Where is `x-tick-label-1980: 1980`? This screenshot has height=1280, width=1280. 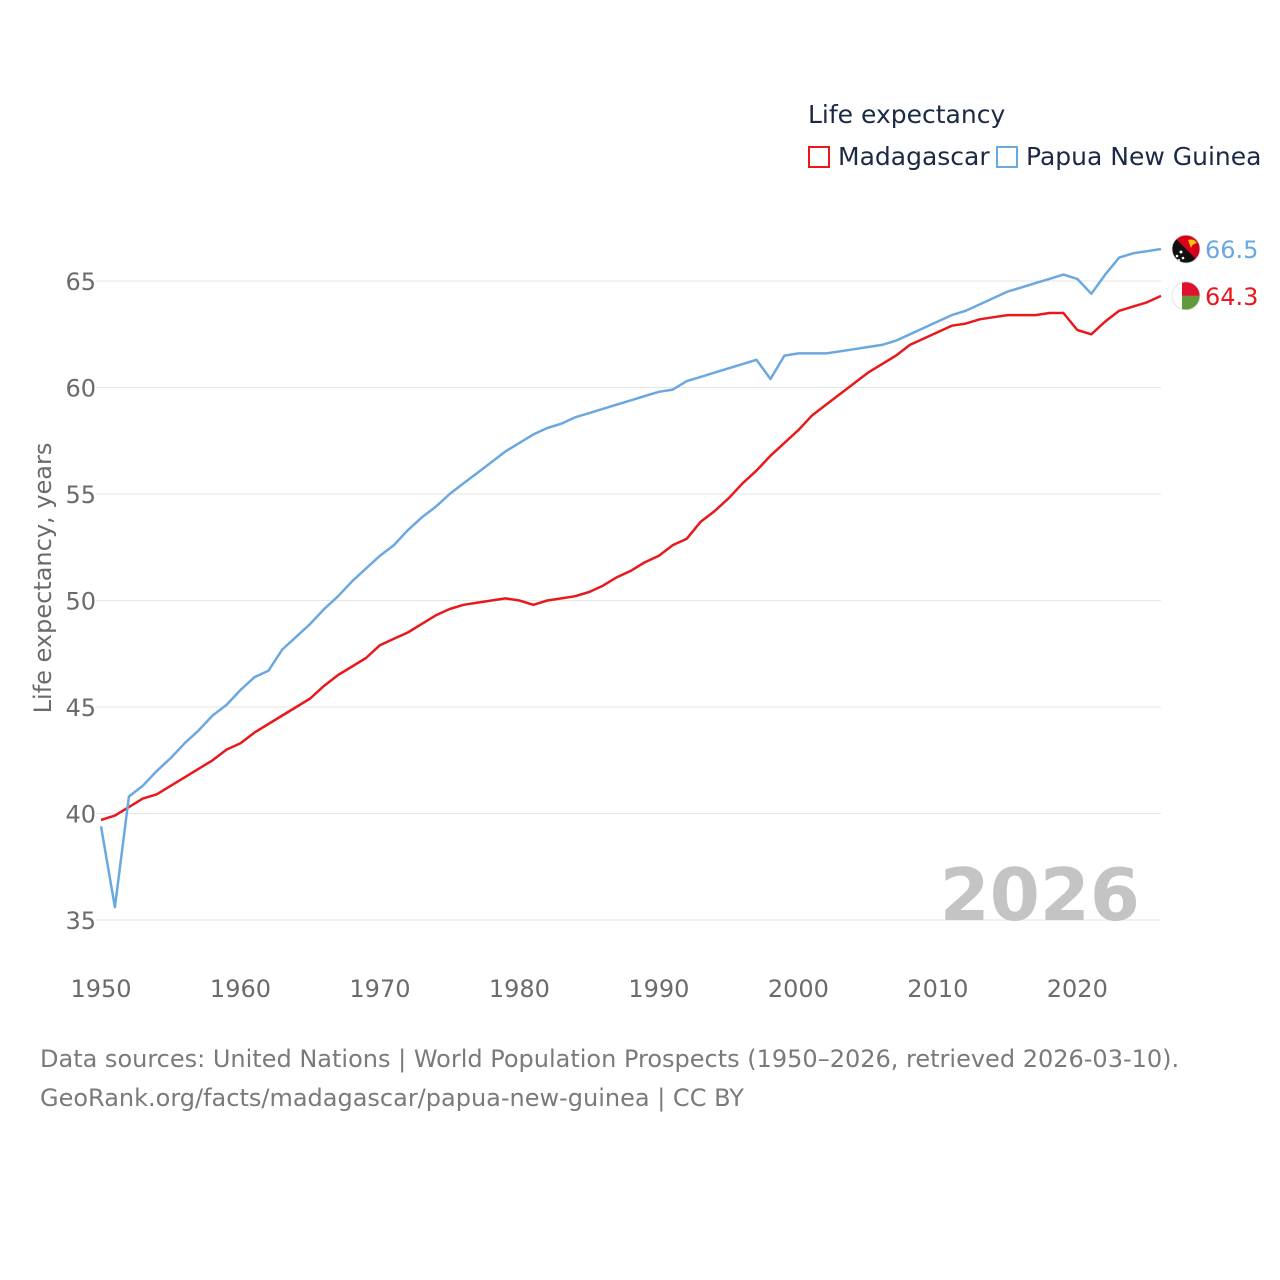
x-tick-label-1980: 1980 is located at coordinates (519, 989).